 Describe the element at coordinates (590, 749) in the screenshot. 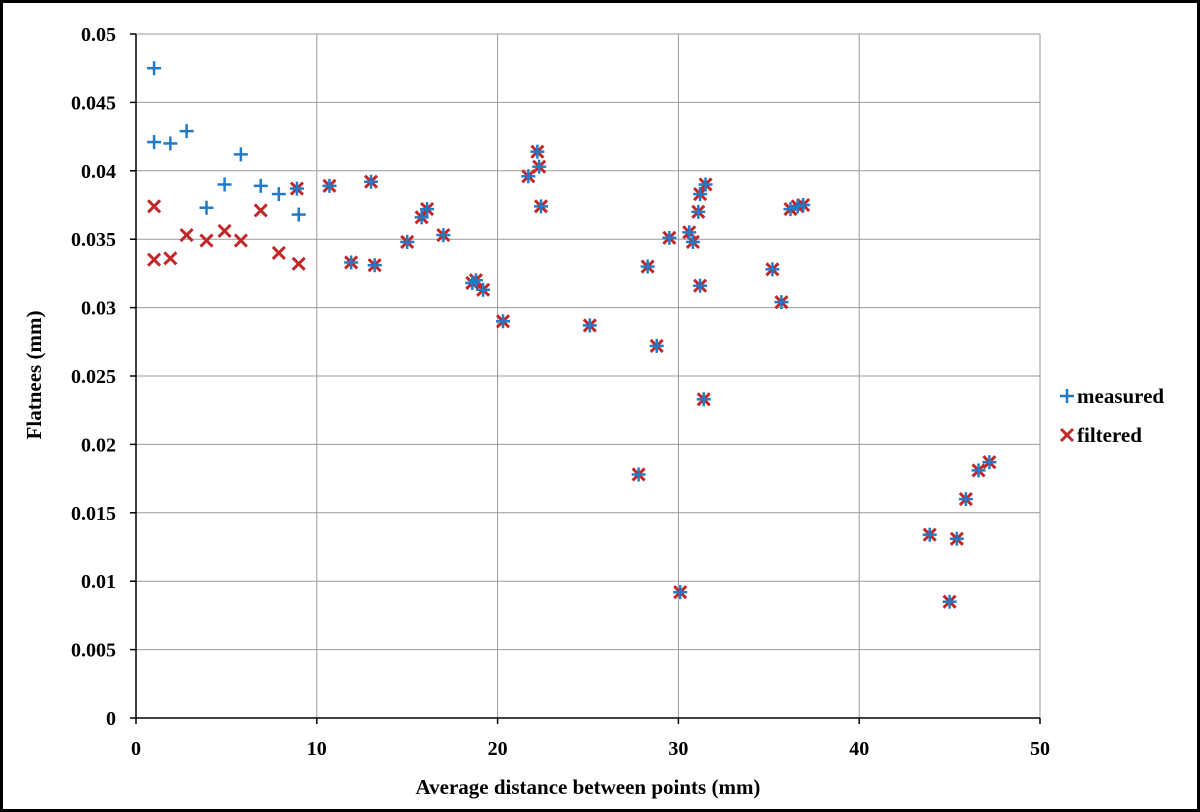

I see `x-tick-labels: 0 10 20 30 40 50` at that location.